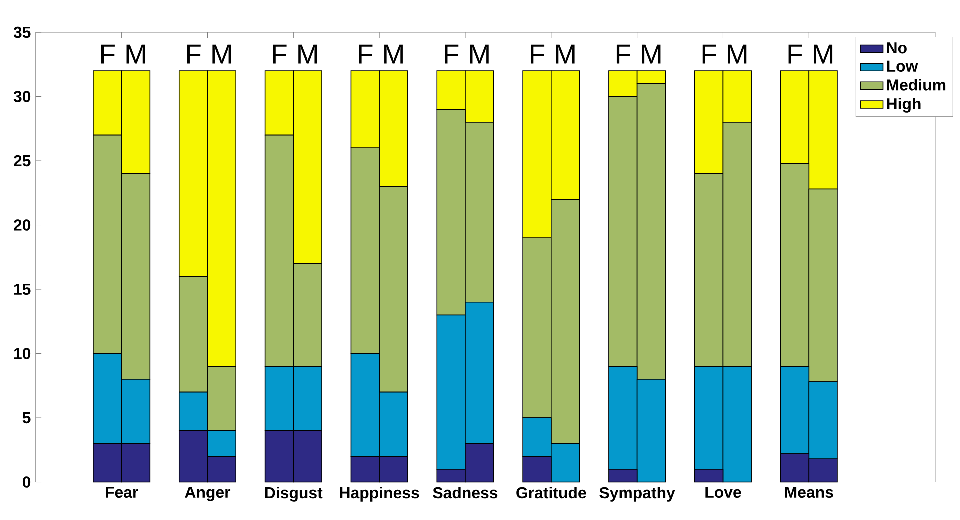 Image resolution: width=960 pixels, height=520 pixels. I want to click on y-tick-label: 25, so click(22, 161).